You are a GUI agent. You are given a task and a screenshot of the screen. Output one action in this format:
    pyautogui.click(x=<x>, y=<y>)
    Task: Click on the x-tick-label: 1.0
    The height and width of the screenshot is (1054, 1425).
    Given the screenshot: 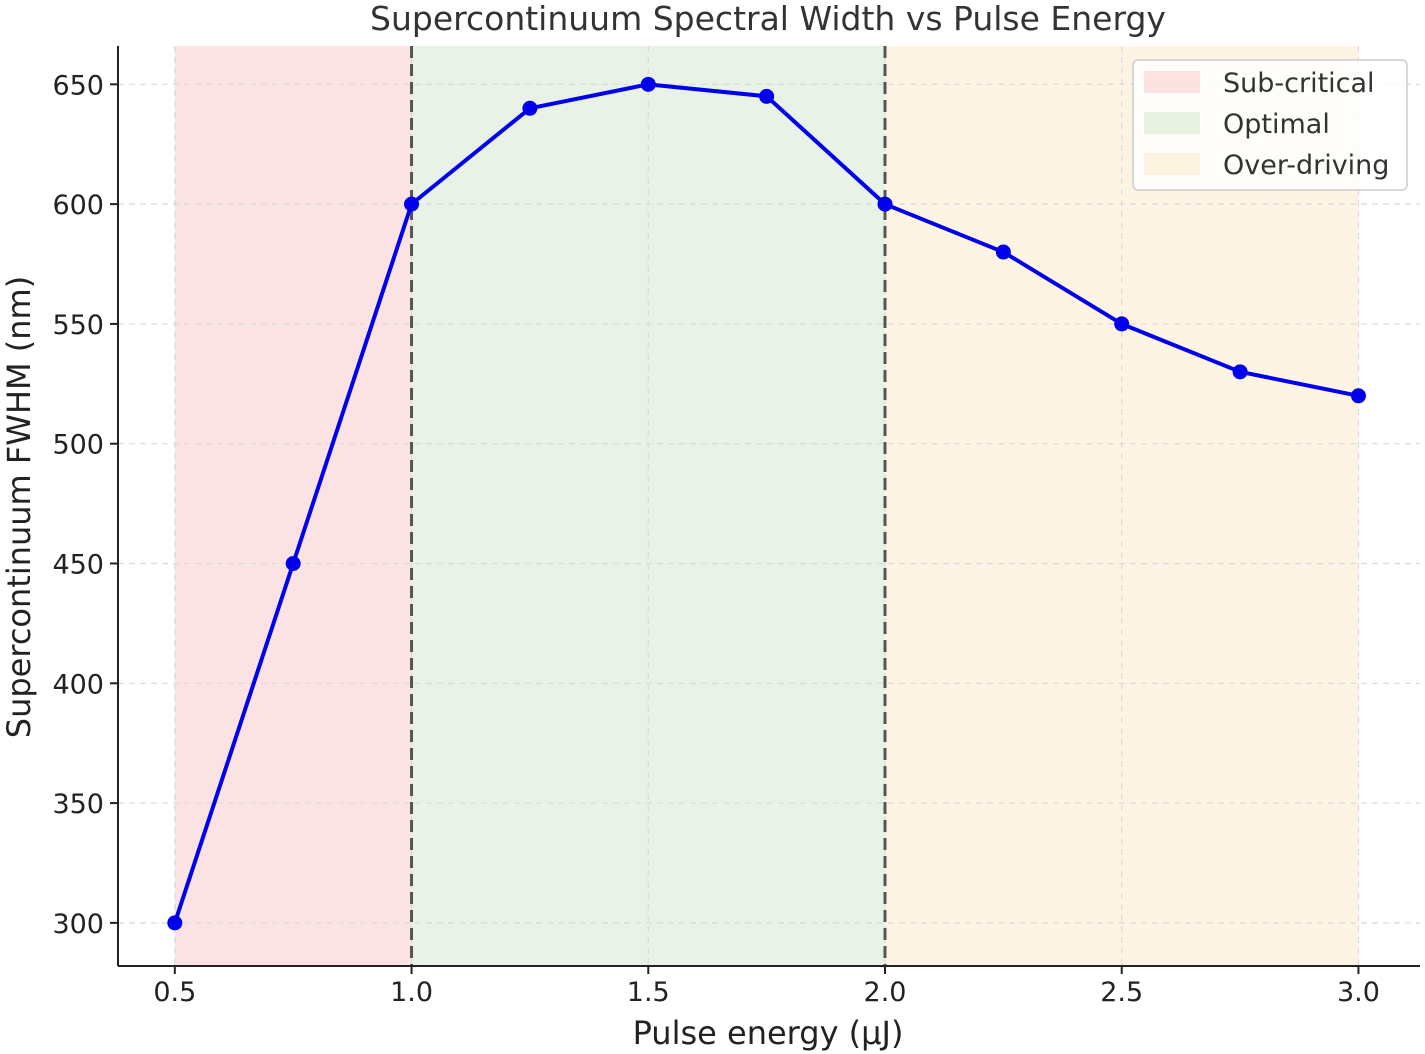 What is the action you would take?
    pyautogui.click(x=411, y=992)
    